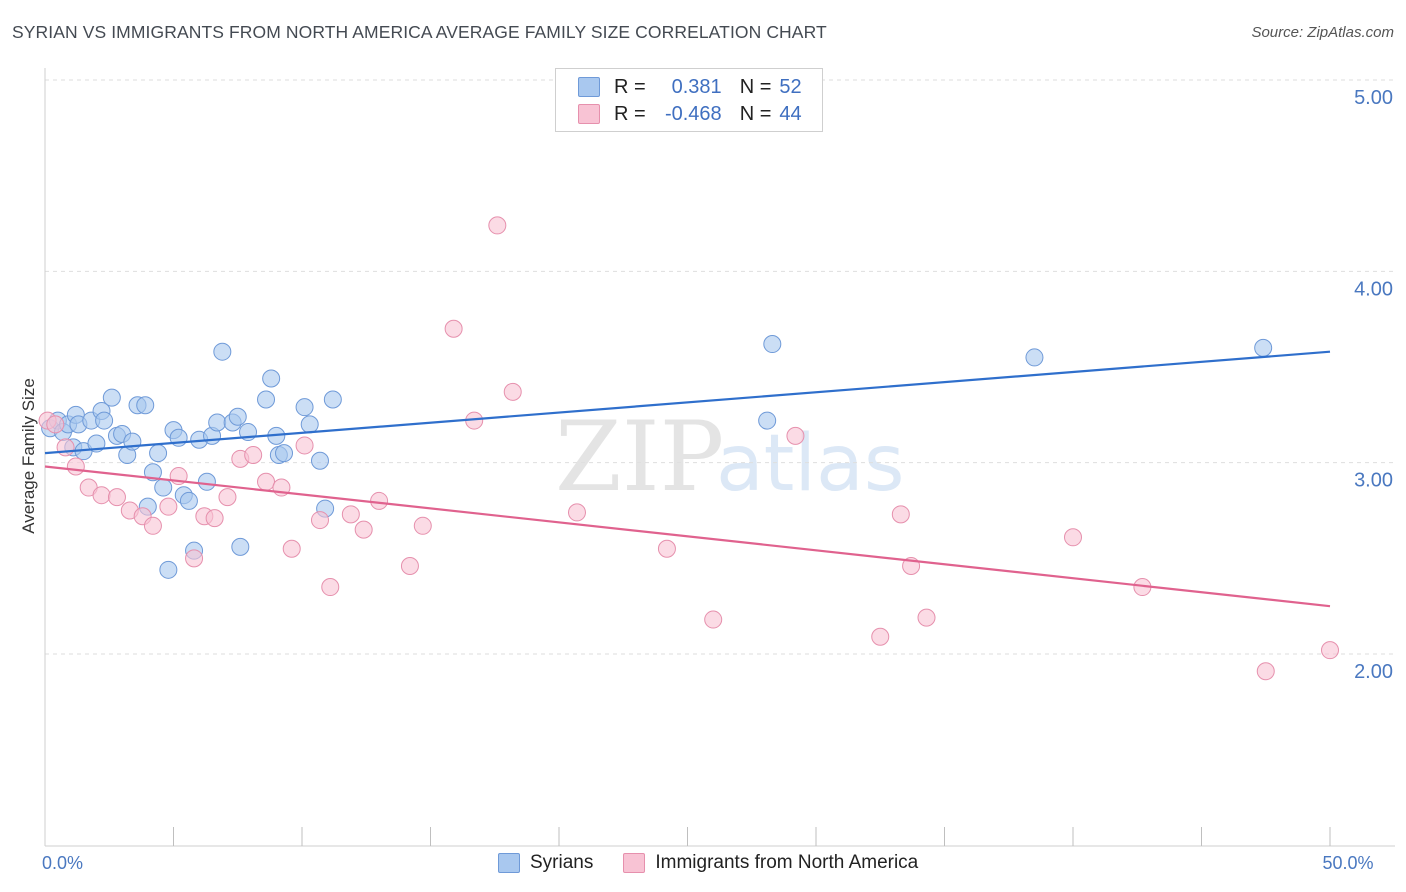 This screenshot has width=1406, height=892. What do you see at coordinates (790, 113) in the screenshot?
I see `legend-n-value: 44` at bounding box center [790, 113].